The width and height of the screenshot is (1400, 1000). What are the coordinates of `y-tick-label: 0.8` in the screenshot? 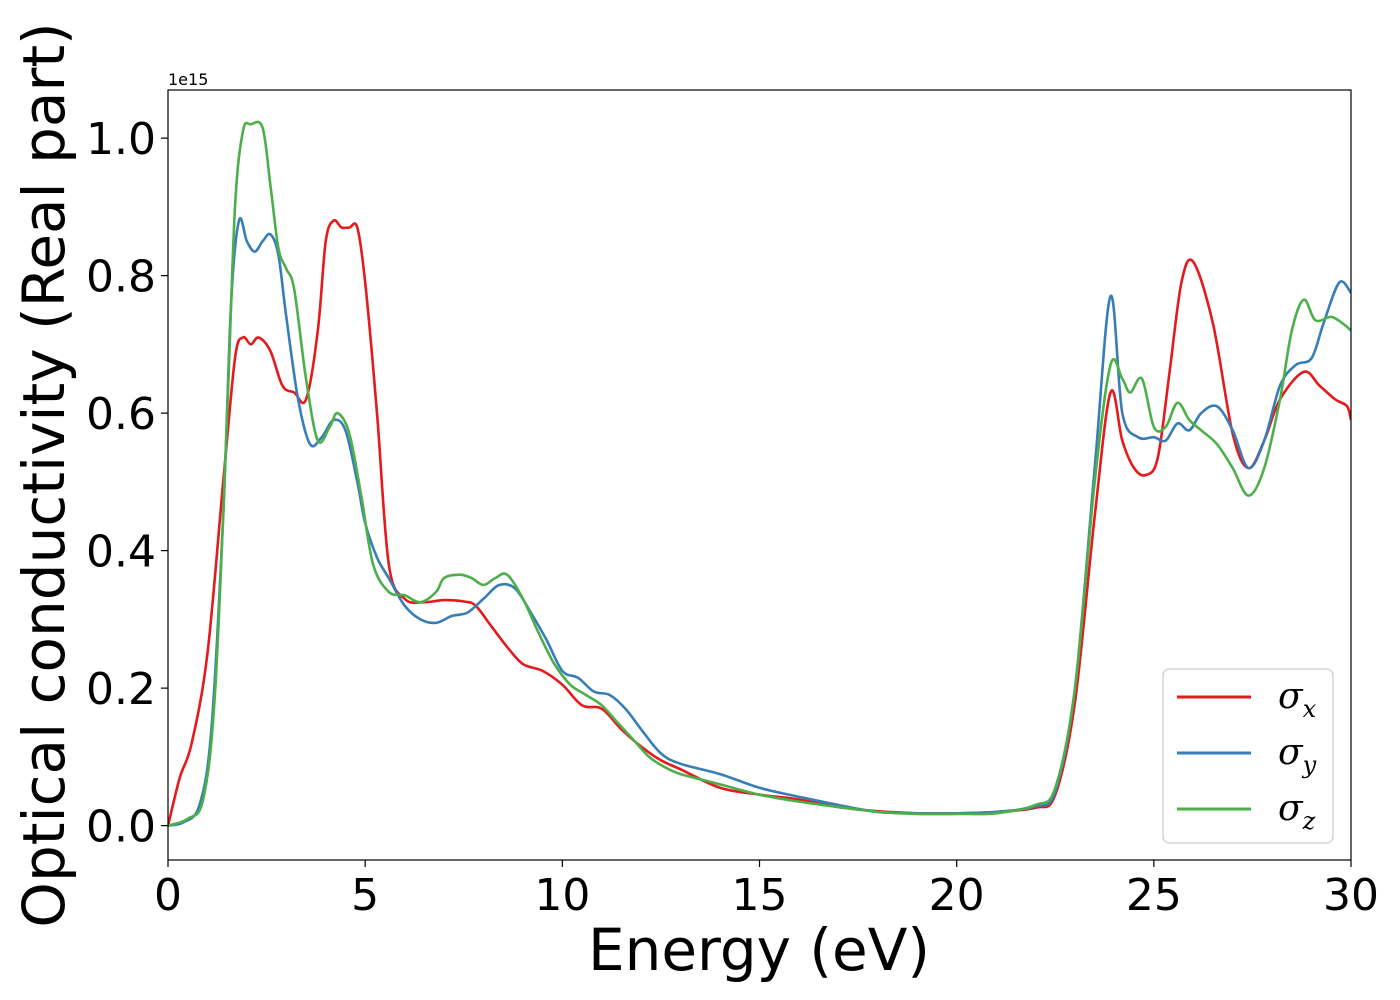 It's located at (121, 277).